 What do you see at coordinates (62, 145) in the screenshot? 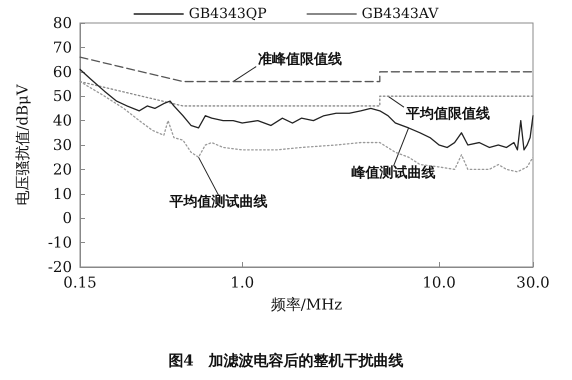
I see `y-tick-label: 30` at bounding box center [62, 145].